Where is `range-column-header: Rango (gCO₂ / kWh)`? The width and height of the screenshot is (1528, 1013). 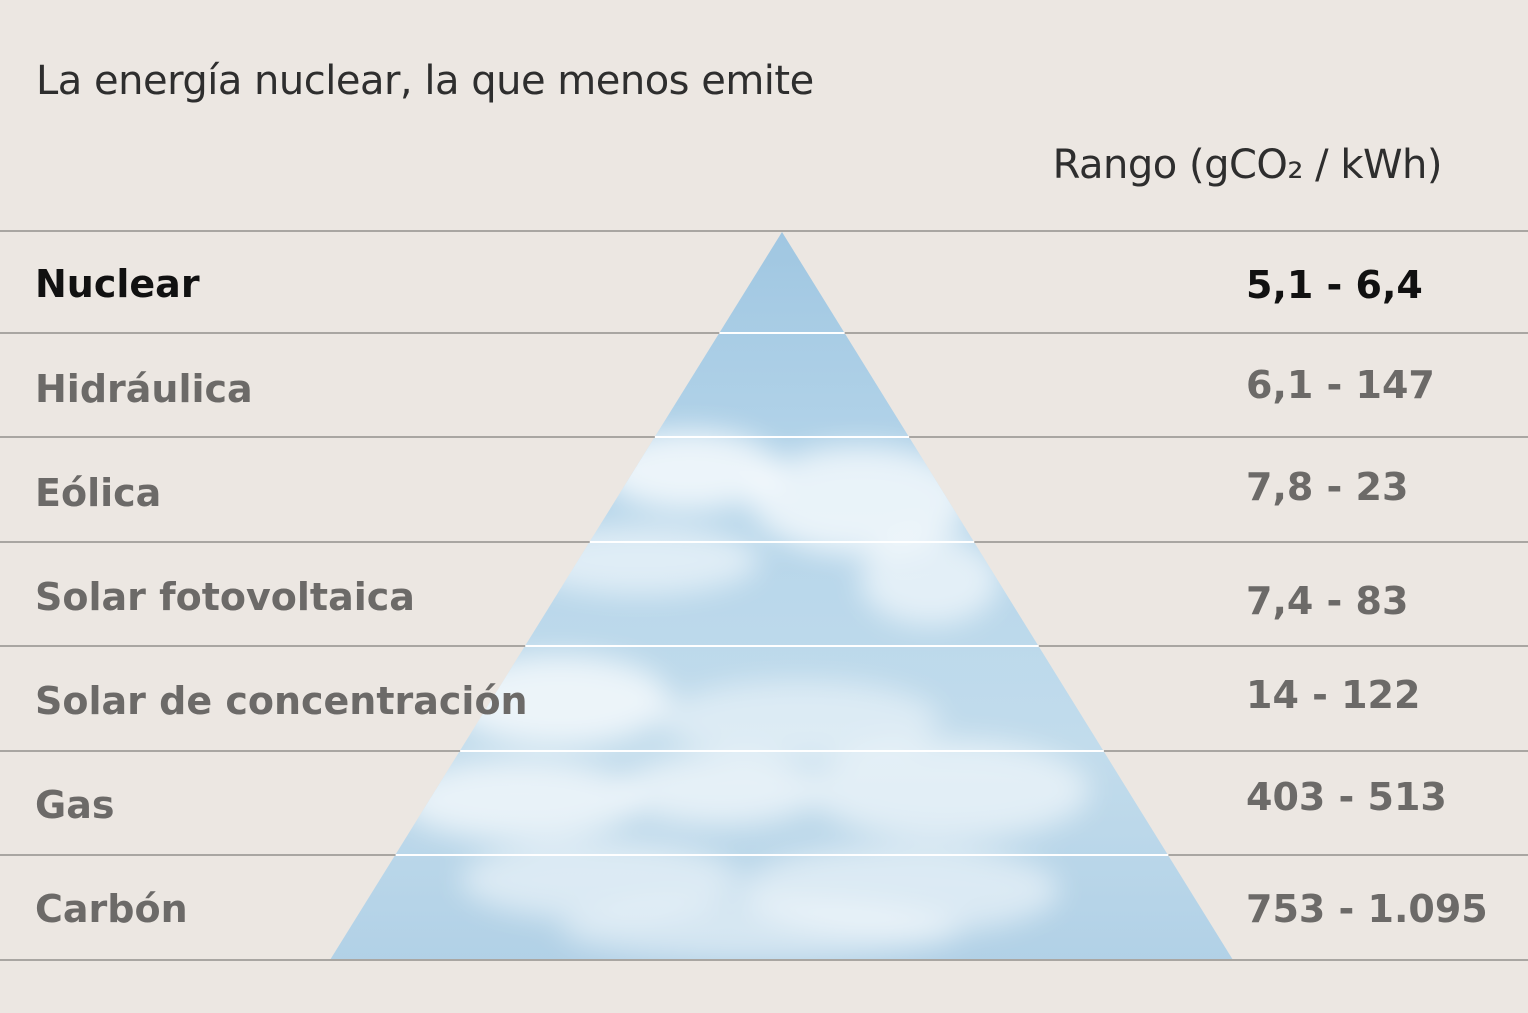
range-column-header: Rango (gCO₂ / kWh) is located at coordinates (1247, 165).